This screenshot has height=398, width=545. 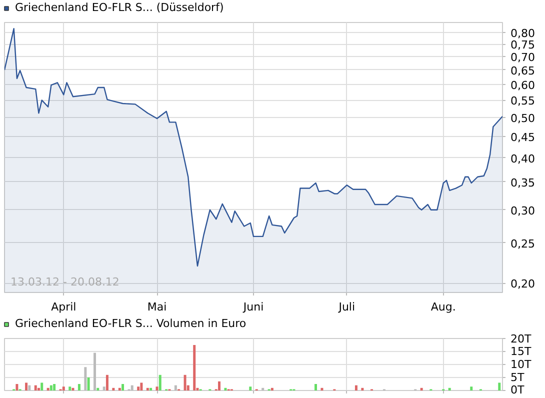 I want to click on y-tick-label: 15T, so click(x=521, y=351).